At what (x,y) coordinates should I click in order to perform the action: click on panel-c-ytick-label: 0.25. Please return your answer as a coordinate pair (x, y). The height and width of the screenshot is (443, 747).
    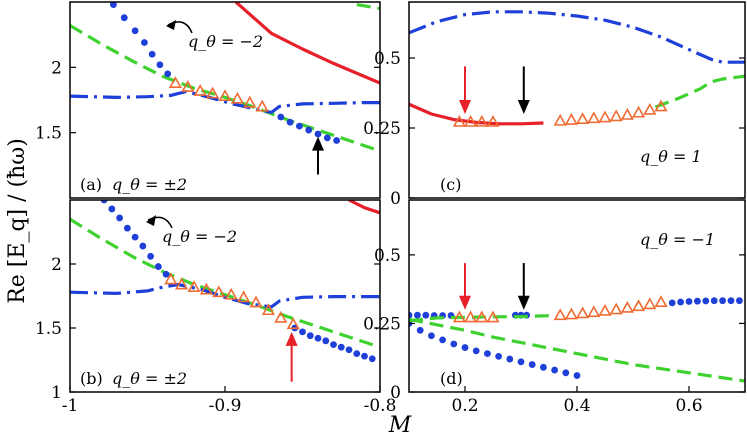
    Looking at the image, I should click on (382, 129).